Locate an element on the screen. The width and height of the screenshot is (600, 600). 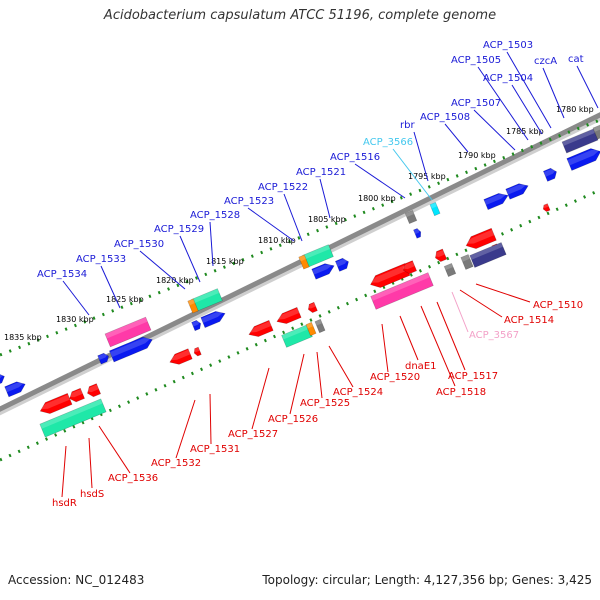
scale-label-1815-kbp: 1815 kbp is located at coordinates (225, 261).